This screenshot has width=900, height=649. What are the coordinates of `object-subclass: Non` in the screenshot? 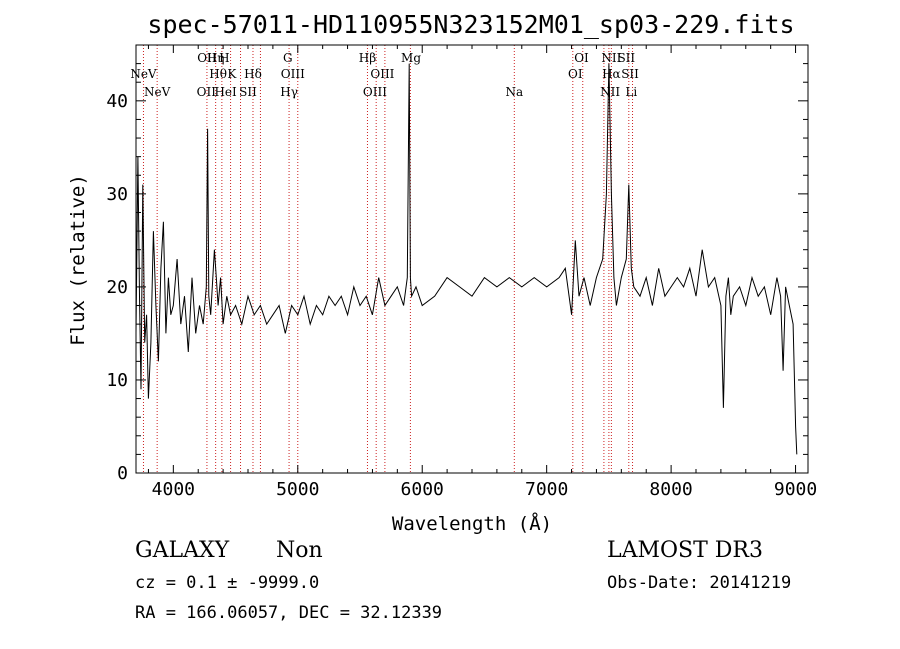 It's located at (299, 550).